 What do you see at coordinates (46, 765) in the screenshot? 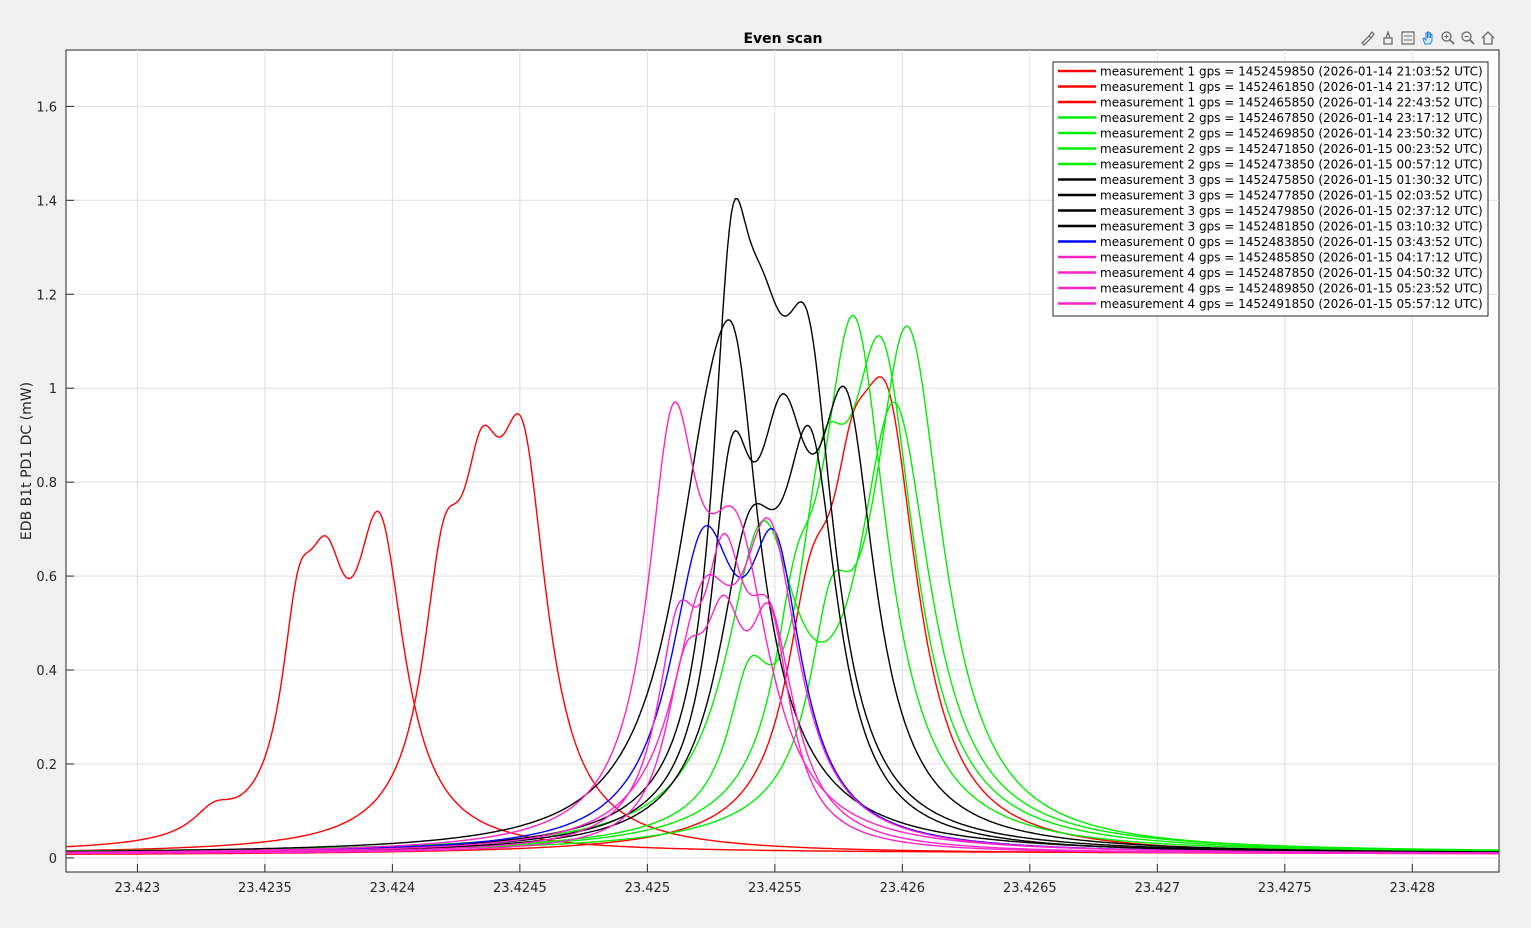
I see `y-tick-label: 0.2` at bounding box center [46, 765].